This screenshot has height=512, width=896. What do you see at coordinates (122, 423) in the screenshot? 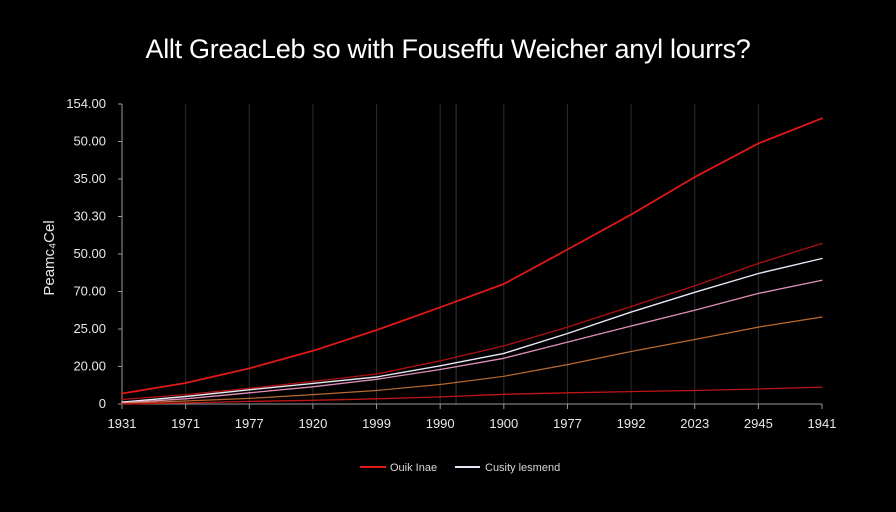
I see `x-tick-label: 1931` at bounding box center [122, 423].